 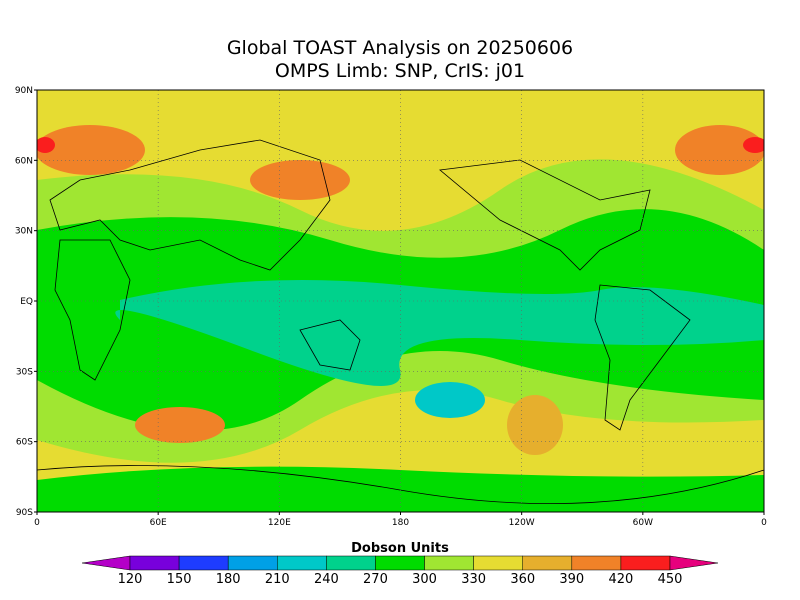 What do you see at coordinates (279, 523) in the screenshot?
I see `lon-label: 120E` at bounding box center [279, 523].